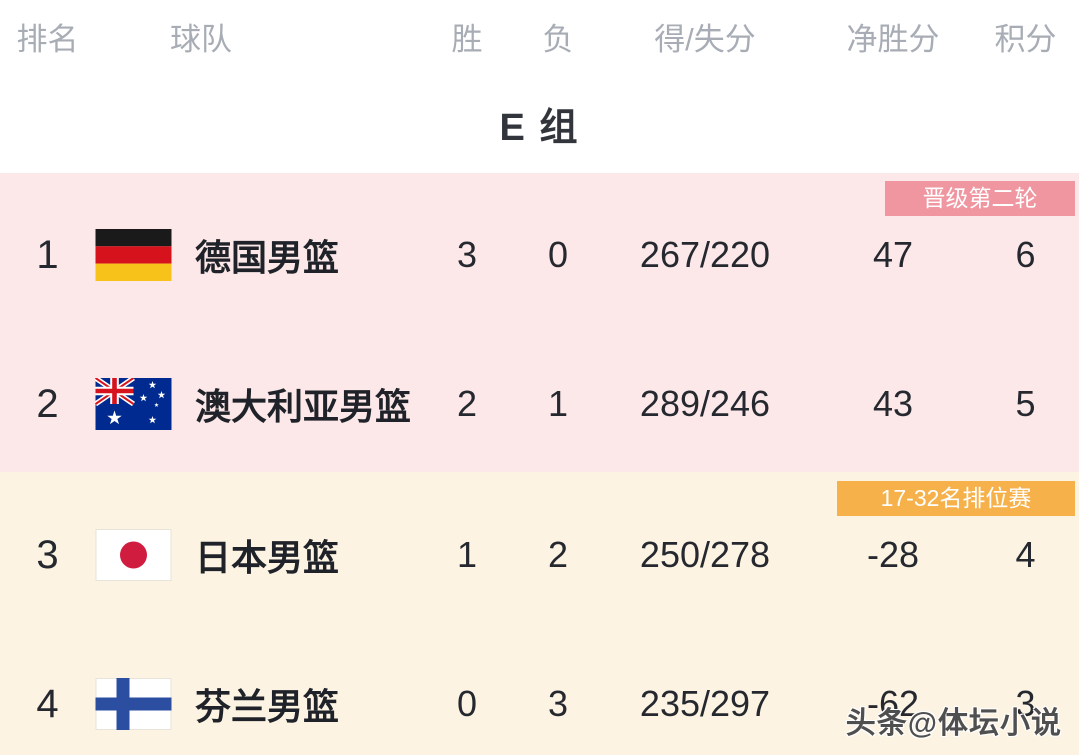  Describe the element at coordinates (47, 403) in the screenshot. I see `rank-value: 2` at that location.